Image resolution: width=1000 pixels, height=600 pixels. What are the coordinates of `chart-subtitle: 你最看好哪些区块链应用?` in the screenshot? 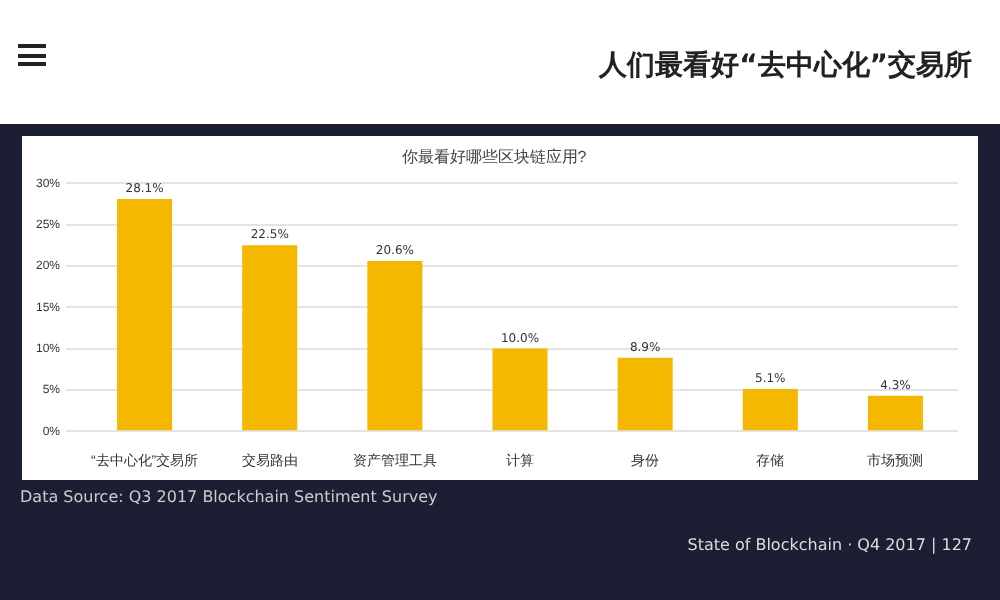 It's located at (494, 157).